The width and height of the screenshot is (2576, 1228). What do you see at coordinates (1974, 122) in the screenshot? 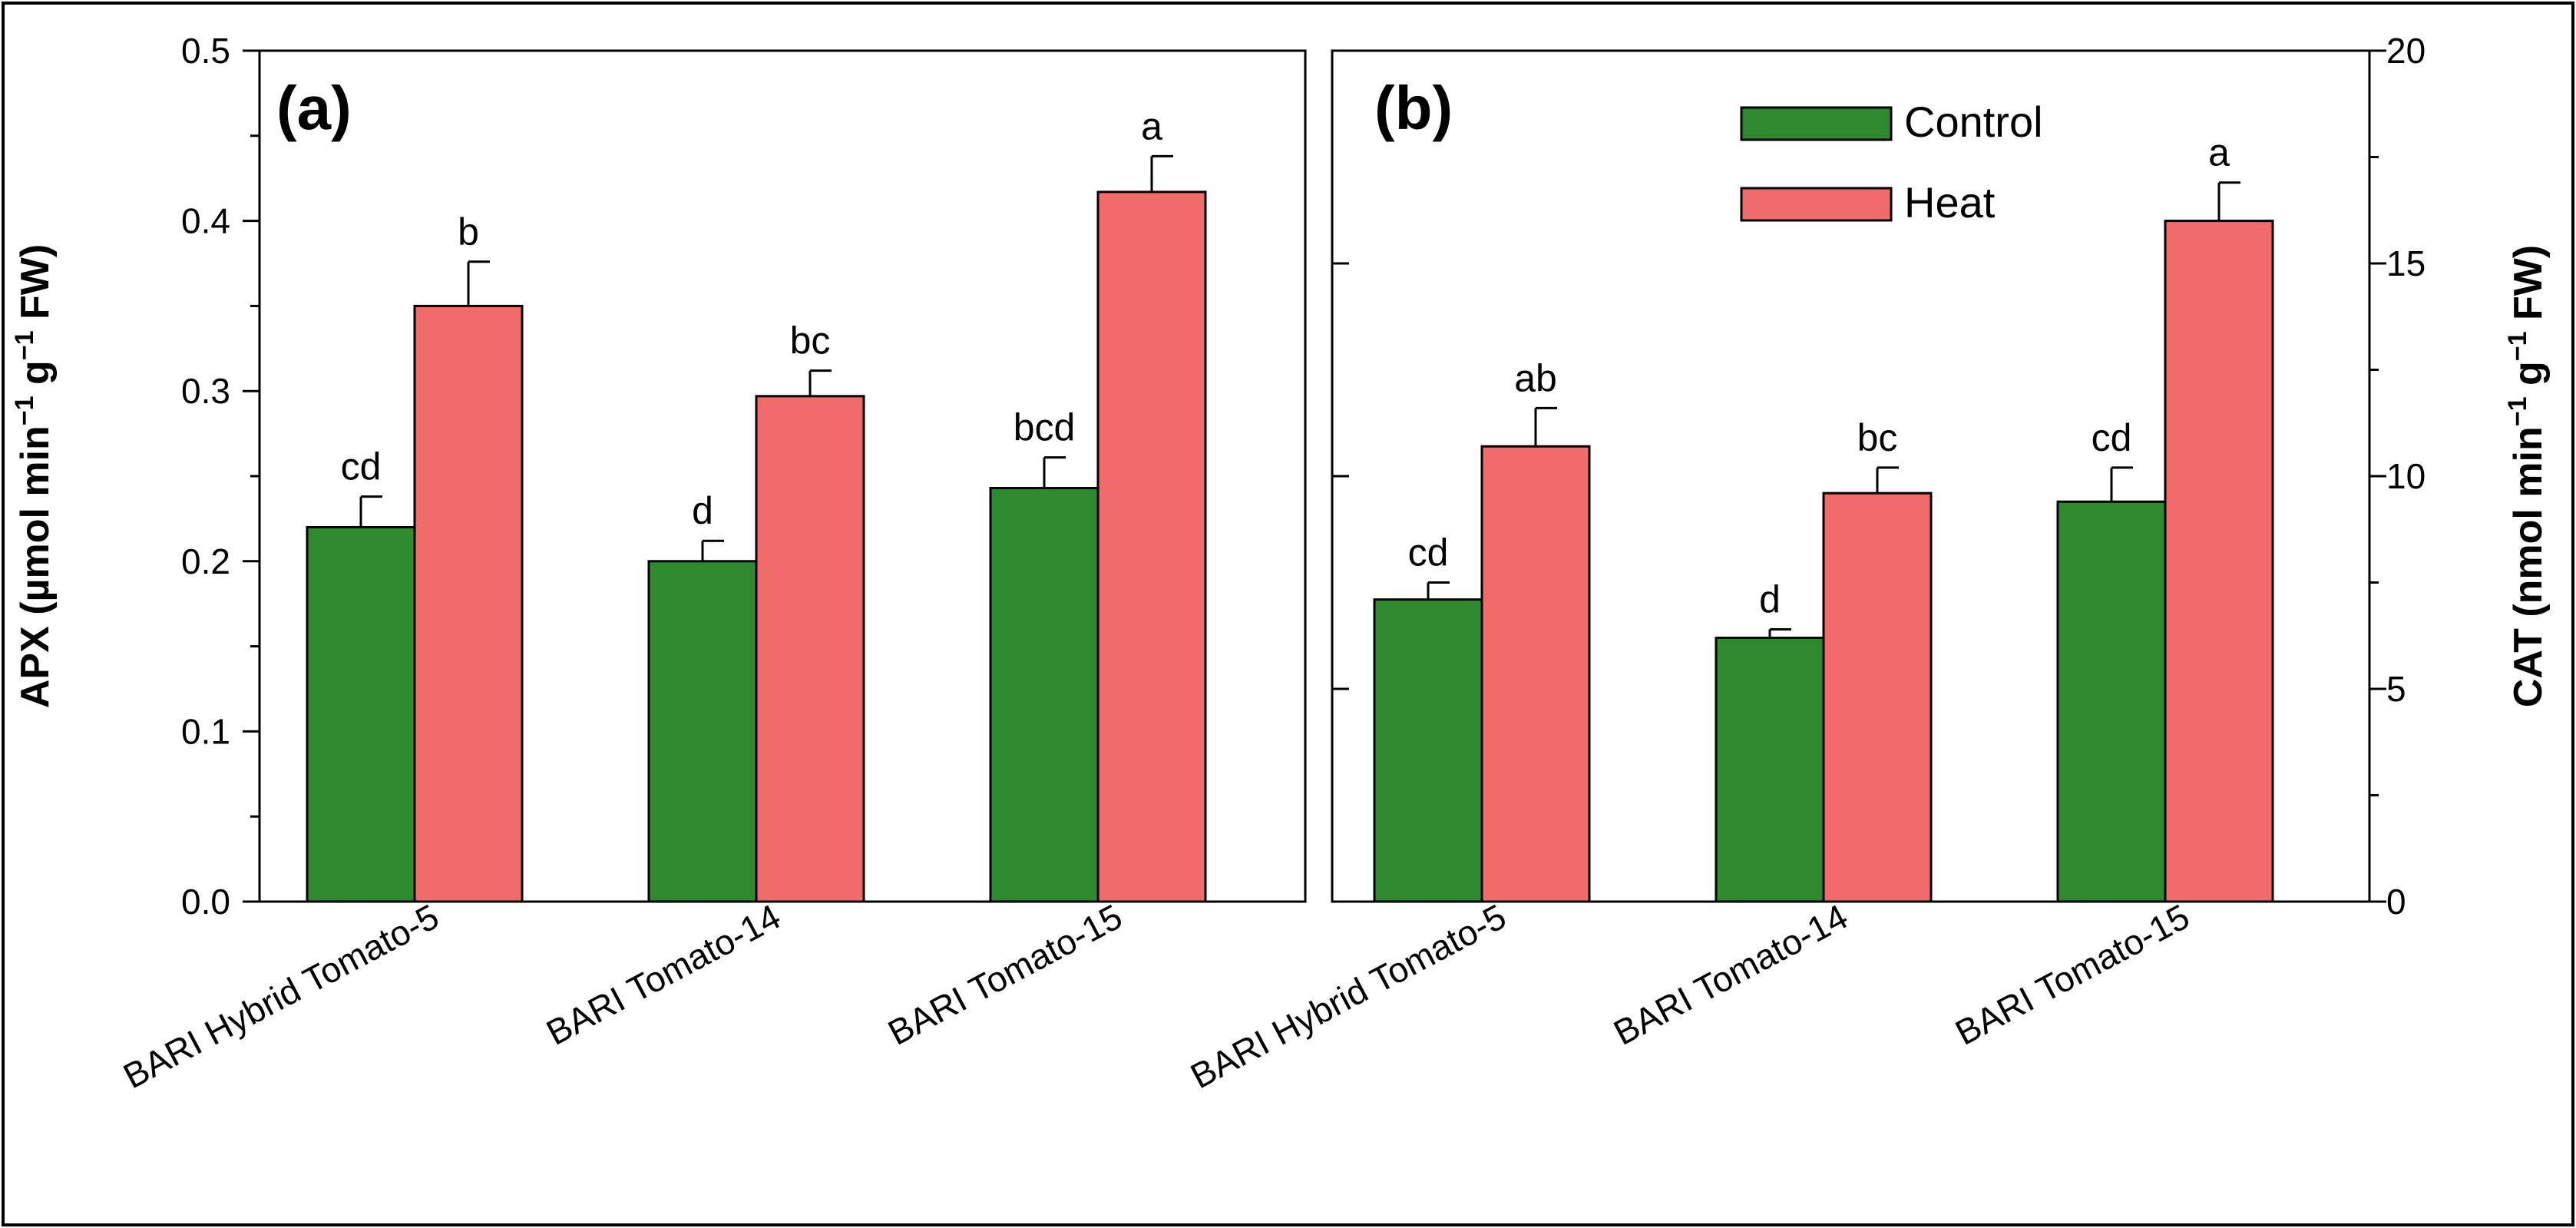
I see `legend-label: Control` at bounding box center [1974, 122].